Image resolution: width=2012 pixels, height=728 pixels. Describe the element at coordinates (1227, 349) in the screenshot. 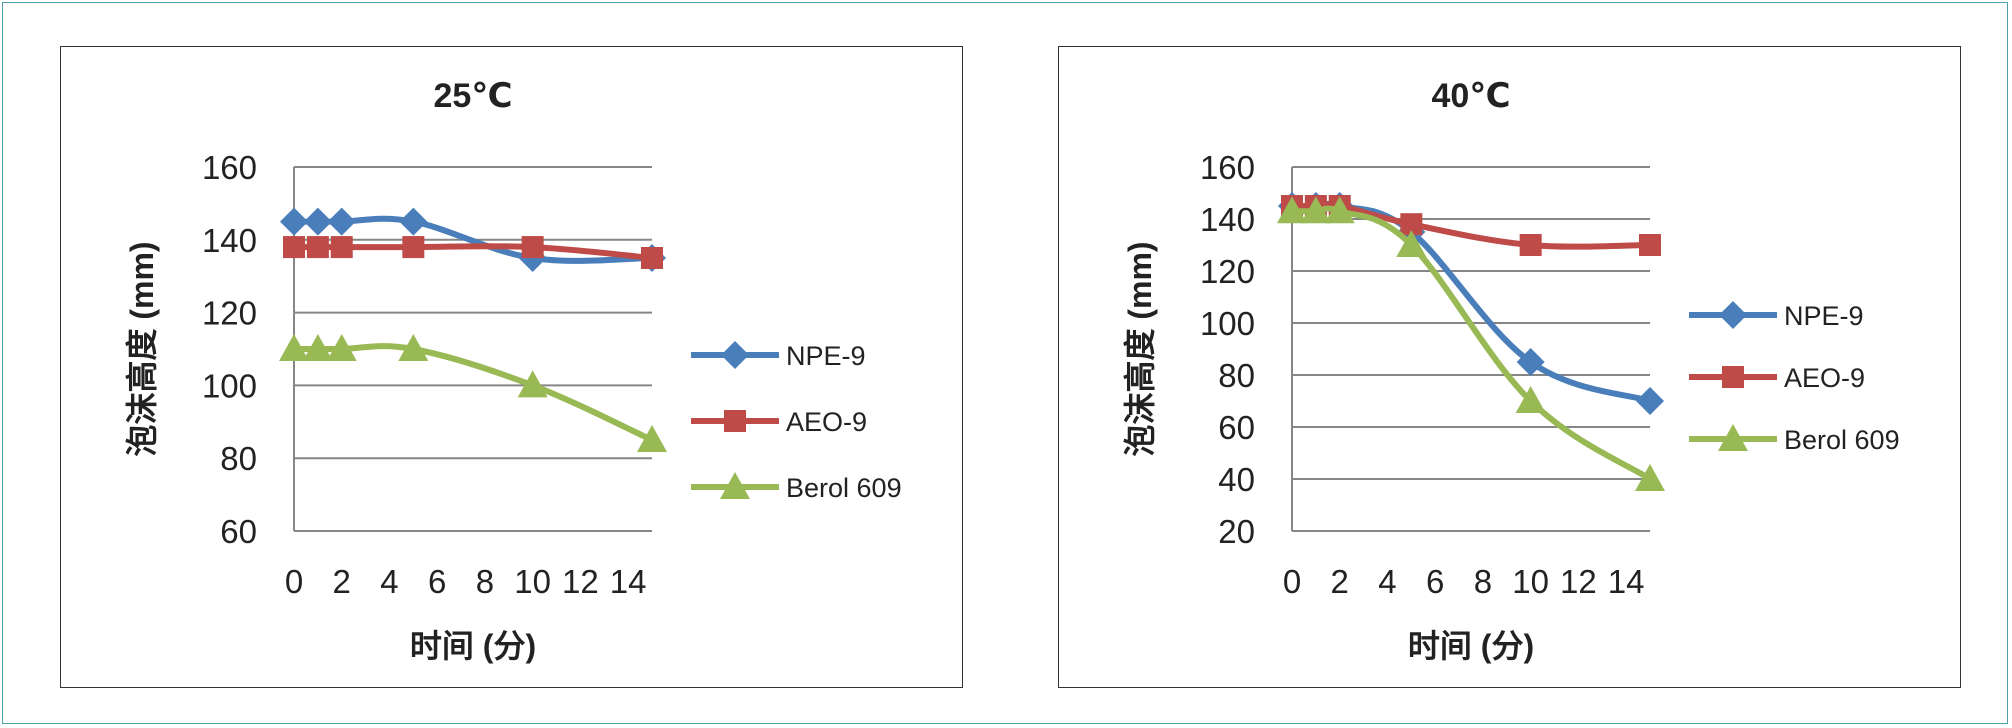

I see `y-axis-ticks: 20 40 60 80 100 120 140 160` at that location.